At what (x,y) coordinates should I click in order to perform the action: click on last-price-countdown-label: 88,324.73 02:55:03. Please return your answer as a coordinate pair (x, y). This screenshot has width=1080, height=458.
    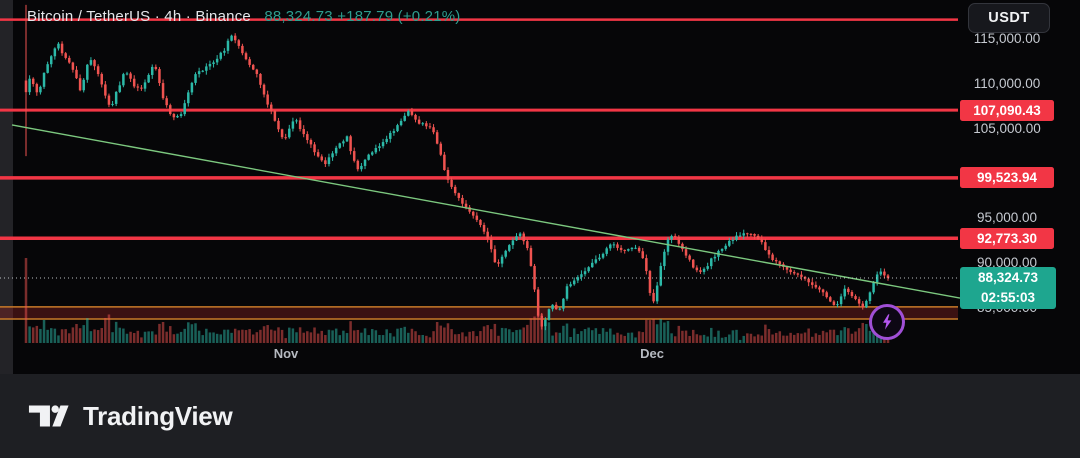
    Looking at the image, I should click on (1008, 288).